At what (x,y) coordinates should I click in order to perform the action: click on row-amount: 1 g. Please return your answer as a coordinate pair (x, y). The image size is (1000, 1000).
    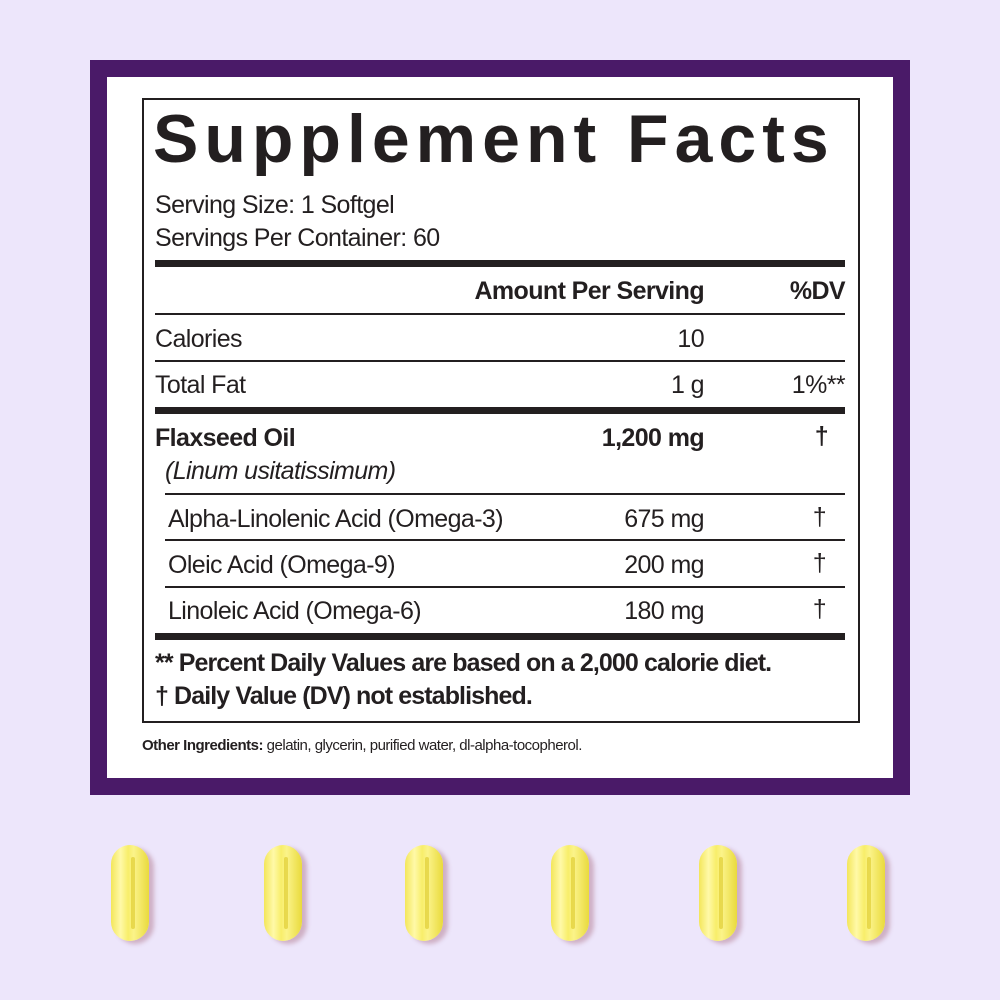
    Looking at the image, I should click on (688, 385).